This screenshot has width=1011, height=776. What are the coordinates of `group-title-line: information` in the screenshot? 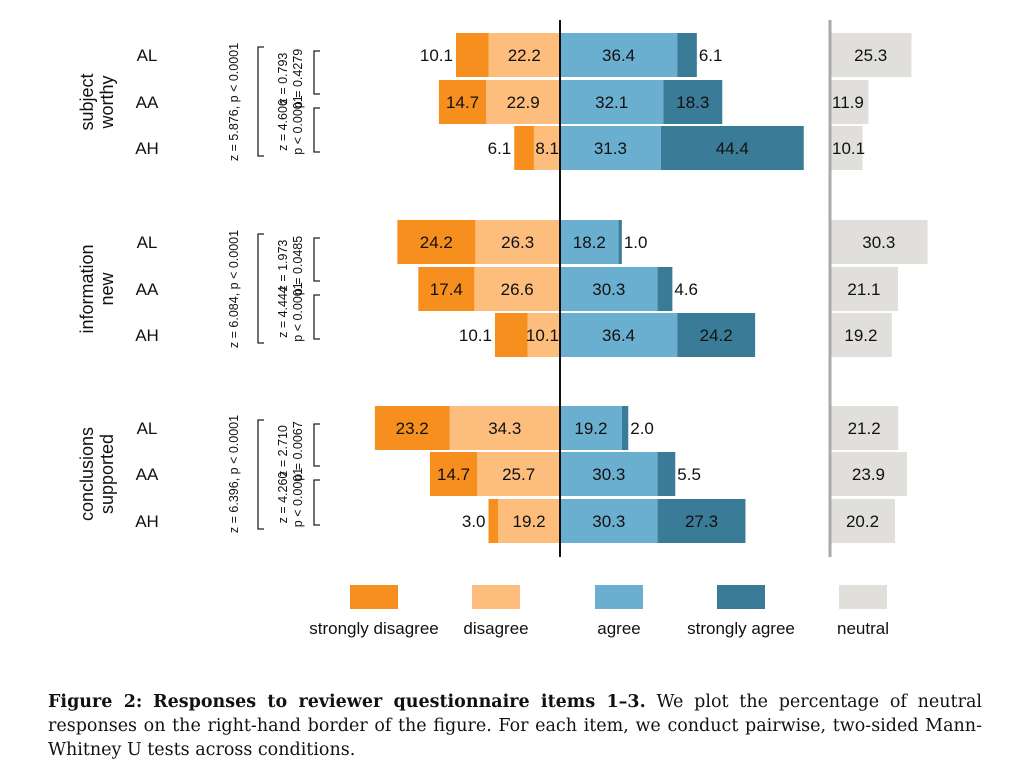 It's located at (87, 288).